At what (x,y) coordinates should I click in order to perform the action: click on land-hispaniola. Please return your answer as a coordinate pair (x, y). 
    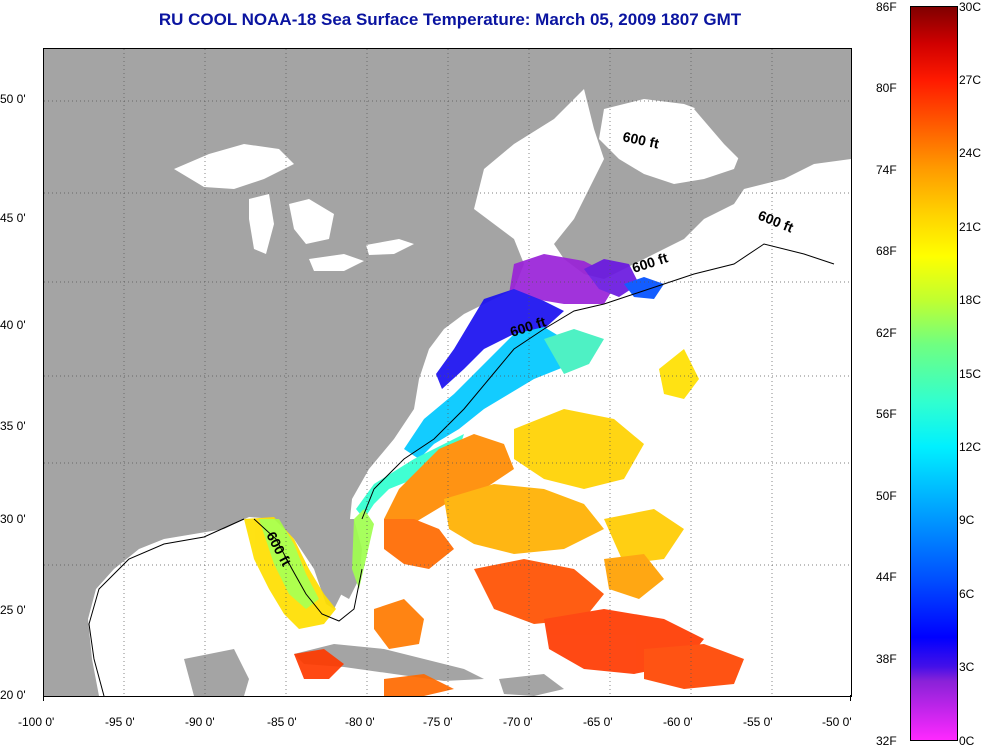
    Looking at the image, I should click on (531, 685).